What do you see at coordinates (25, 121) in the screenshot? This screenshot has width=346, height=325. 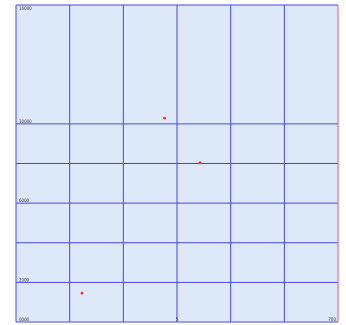 I see `y-tick-label-2: 10000` at bounding box center [25, 121].